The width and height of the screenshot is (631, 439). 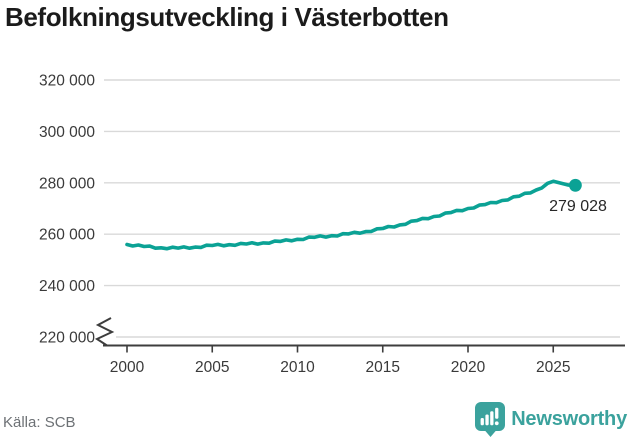 I want to click on y-tick-label: 280 000, so click(x=67, y=183).